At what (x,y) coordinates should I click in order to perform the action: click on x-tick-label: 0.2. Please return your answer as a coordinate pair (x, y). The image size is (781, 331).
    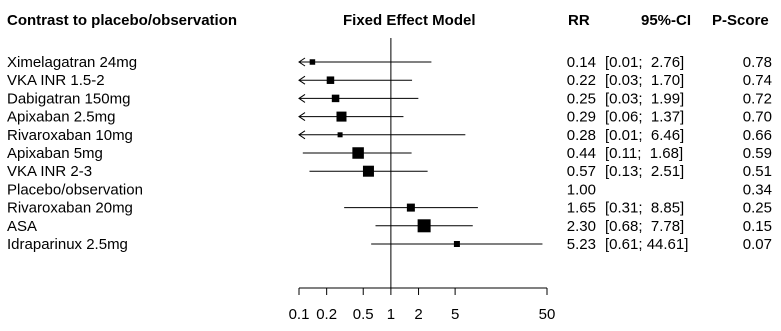
    Looking at the image, I should click on (326, 314).